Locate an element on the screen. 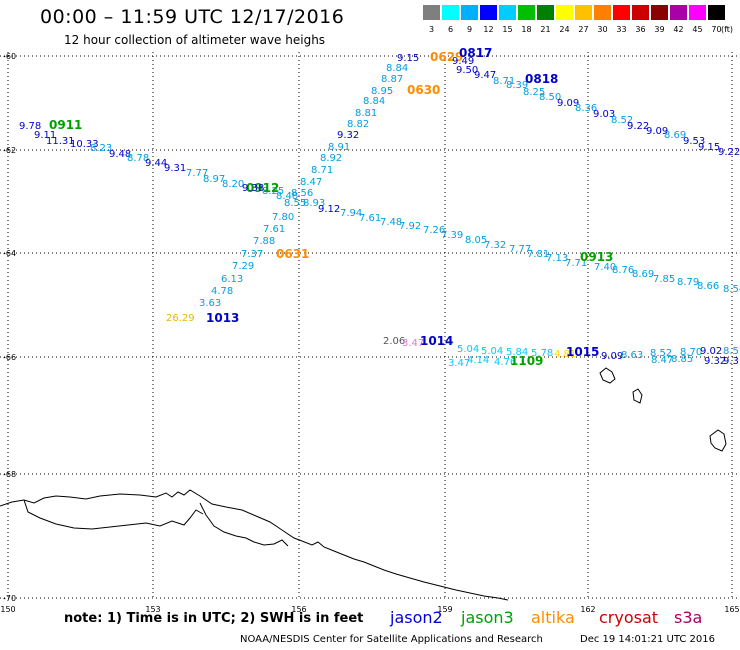 Image resolution: width=740 pixels, height=650 pixels. wave-height-label: 9.31 is located at coordinates (175, 168).